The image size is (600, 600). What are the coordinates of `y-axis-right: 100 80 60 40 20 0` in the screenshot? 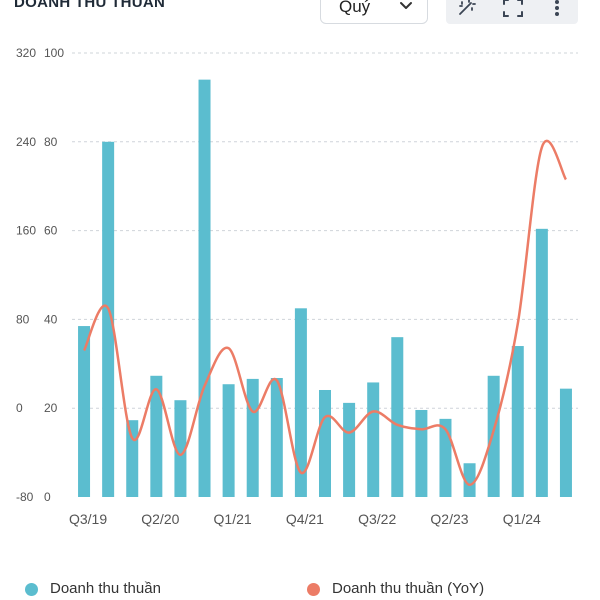 It's located at (54, 275).